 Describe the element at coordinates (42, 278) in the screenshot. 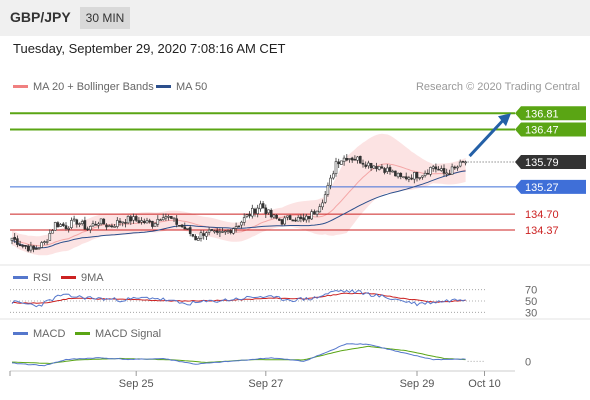

I see `legend-label-rsi: RSI` at that location.